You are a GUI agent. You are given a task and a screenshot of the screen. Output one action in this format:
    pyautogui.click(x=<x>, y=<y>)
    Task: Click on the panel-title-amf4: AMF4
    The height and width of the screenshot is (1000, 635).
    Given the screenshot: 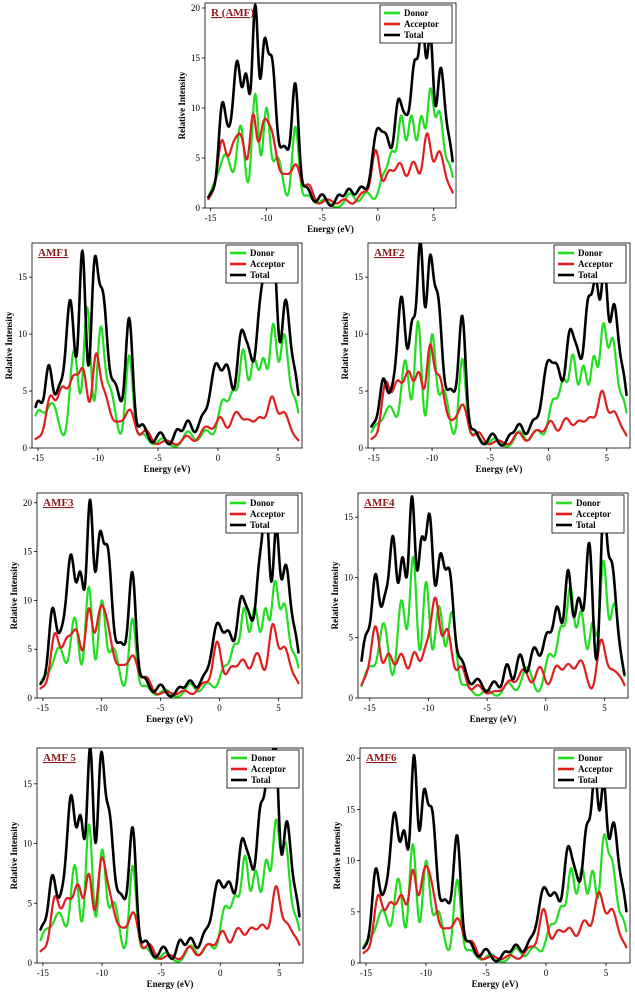 What is the action you would take?
    pyautogui.click(x=379, y=503)
    